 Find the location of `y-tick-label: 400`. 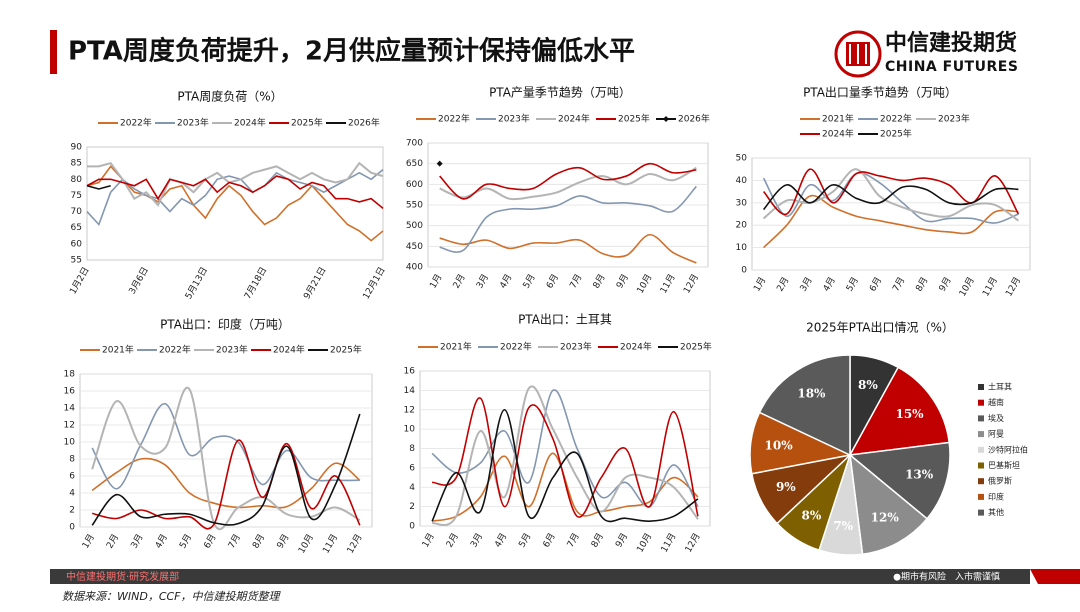

y-tick-label: 400 is located at coordinates (414, 268).